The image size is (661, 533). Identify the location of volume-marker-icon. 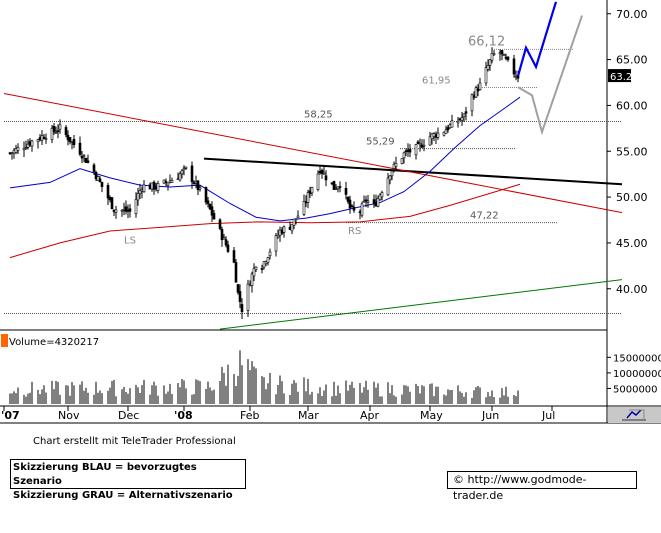
(4, 340).